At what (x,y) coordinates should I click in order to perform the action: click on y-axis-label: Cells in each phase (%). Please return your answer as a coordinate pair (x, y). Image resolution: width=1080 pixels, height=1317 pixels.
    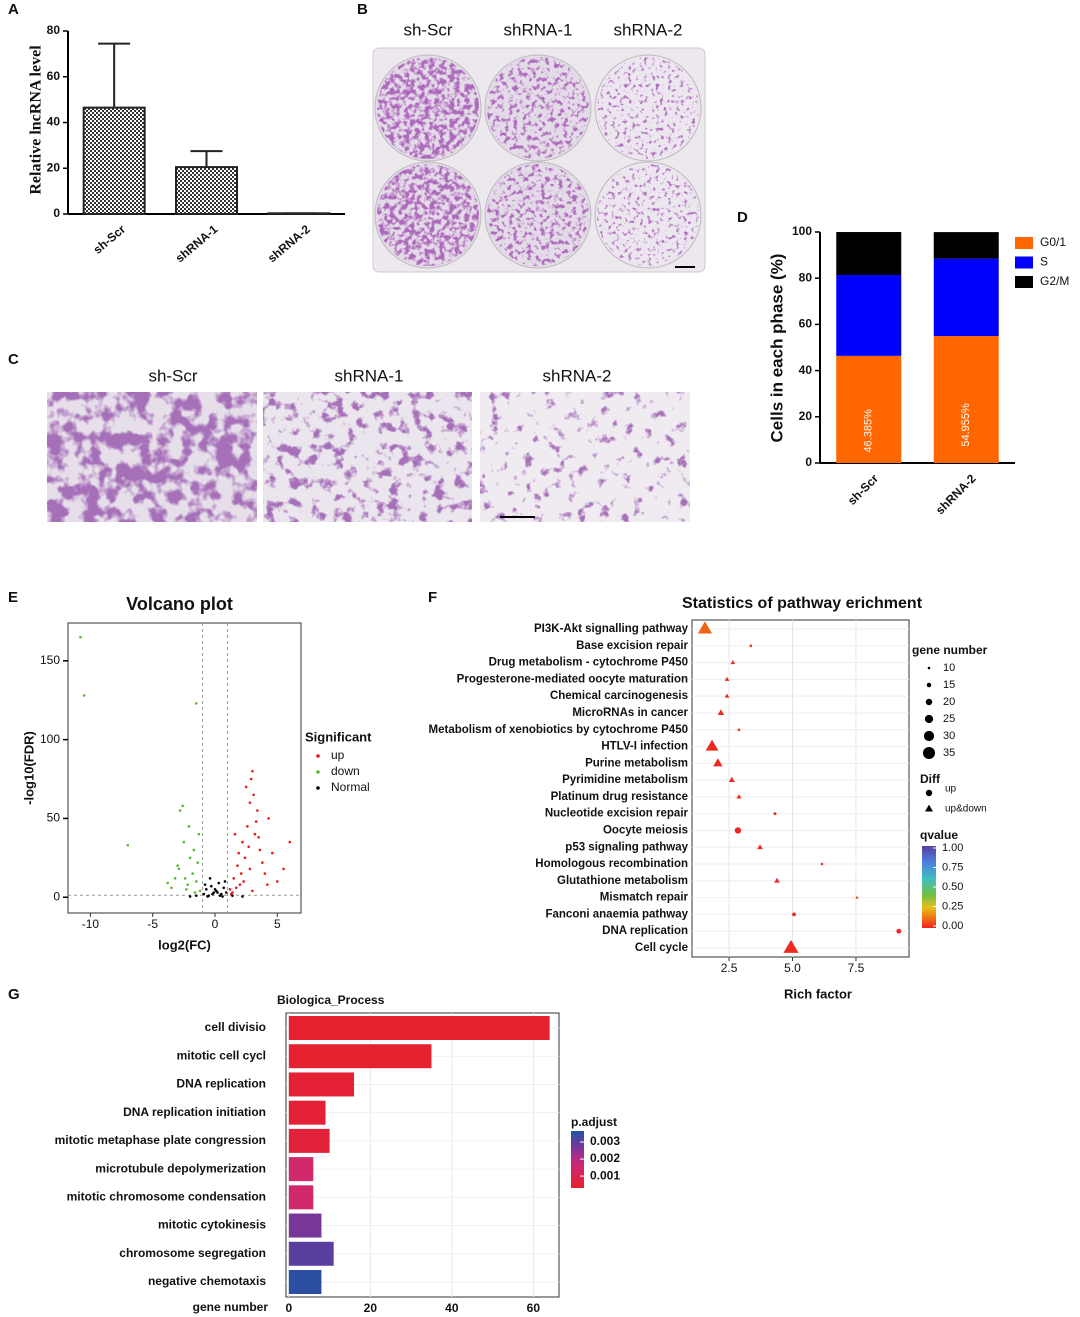
    Looking at the image, I should click on (776, 348).